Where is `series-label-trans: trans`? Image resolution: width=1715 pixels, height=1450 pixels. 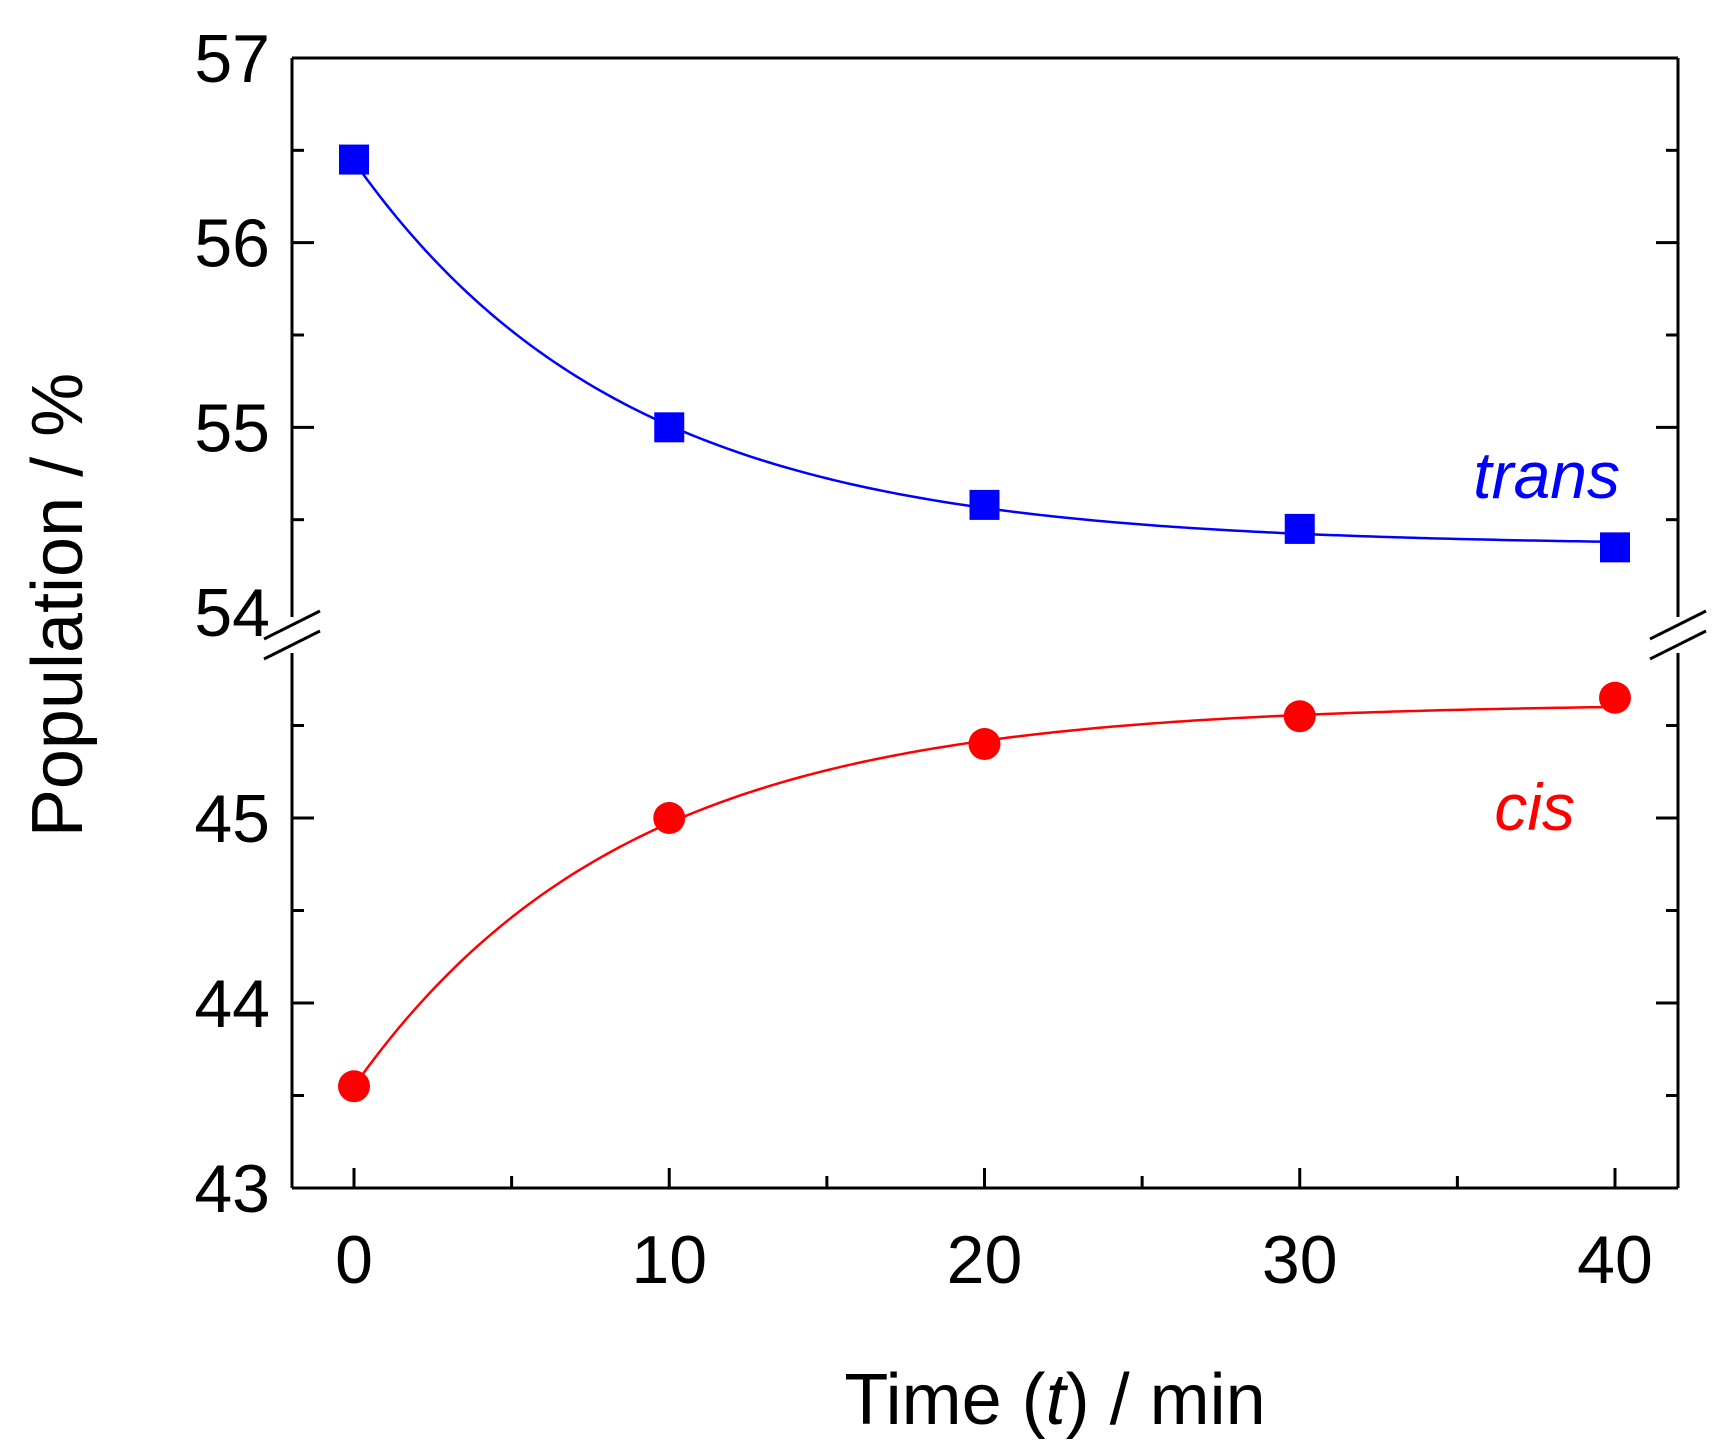 series-label-trans: trans is located at coordinates (1546, 475).